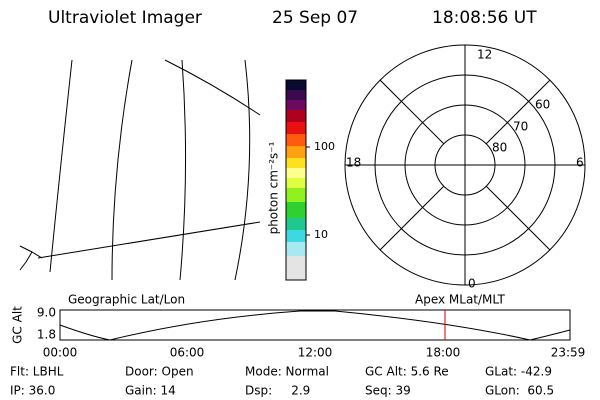 The width and height of the screenshot is (600, 400). What do you see at coordinates (46, 313) in the screenshot?
I see `y-tick-label: 9.0` at bounding box center [46, 313].